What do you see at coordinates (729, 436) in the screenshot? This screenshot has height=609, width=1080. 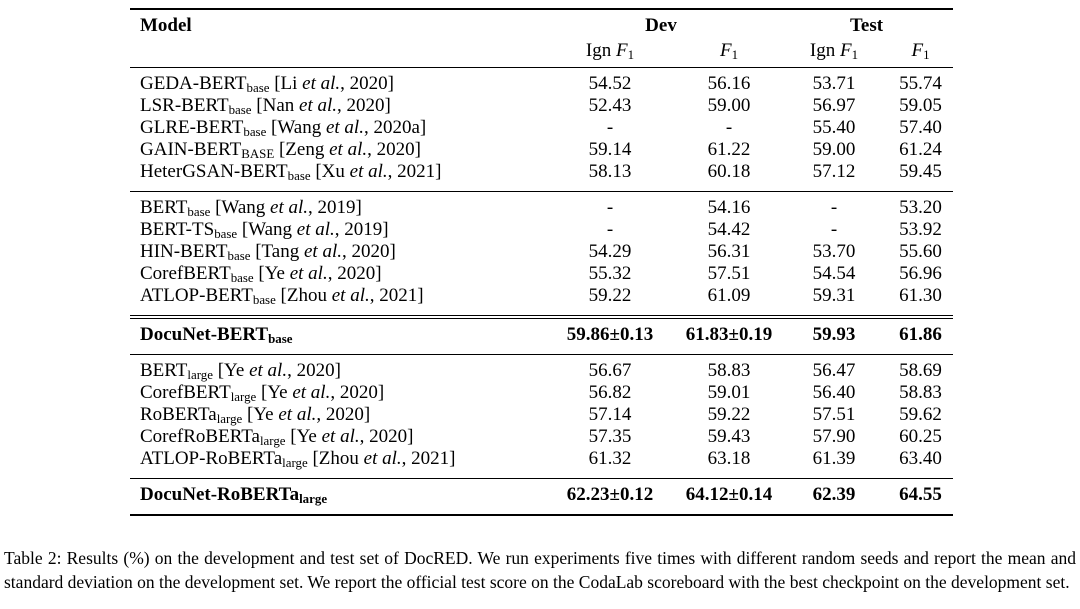 I see `value-cell: 59.43` at bounding box center [729, 436].